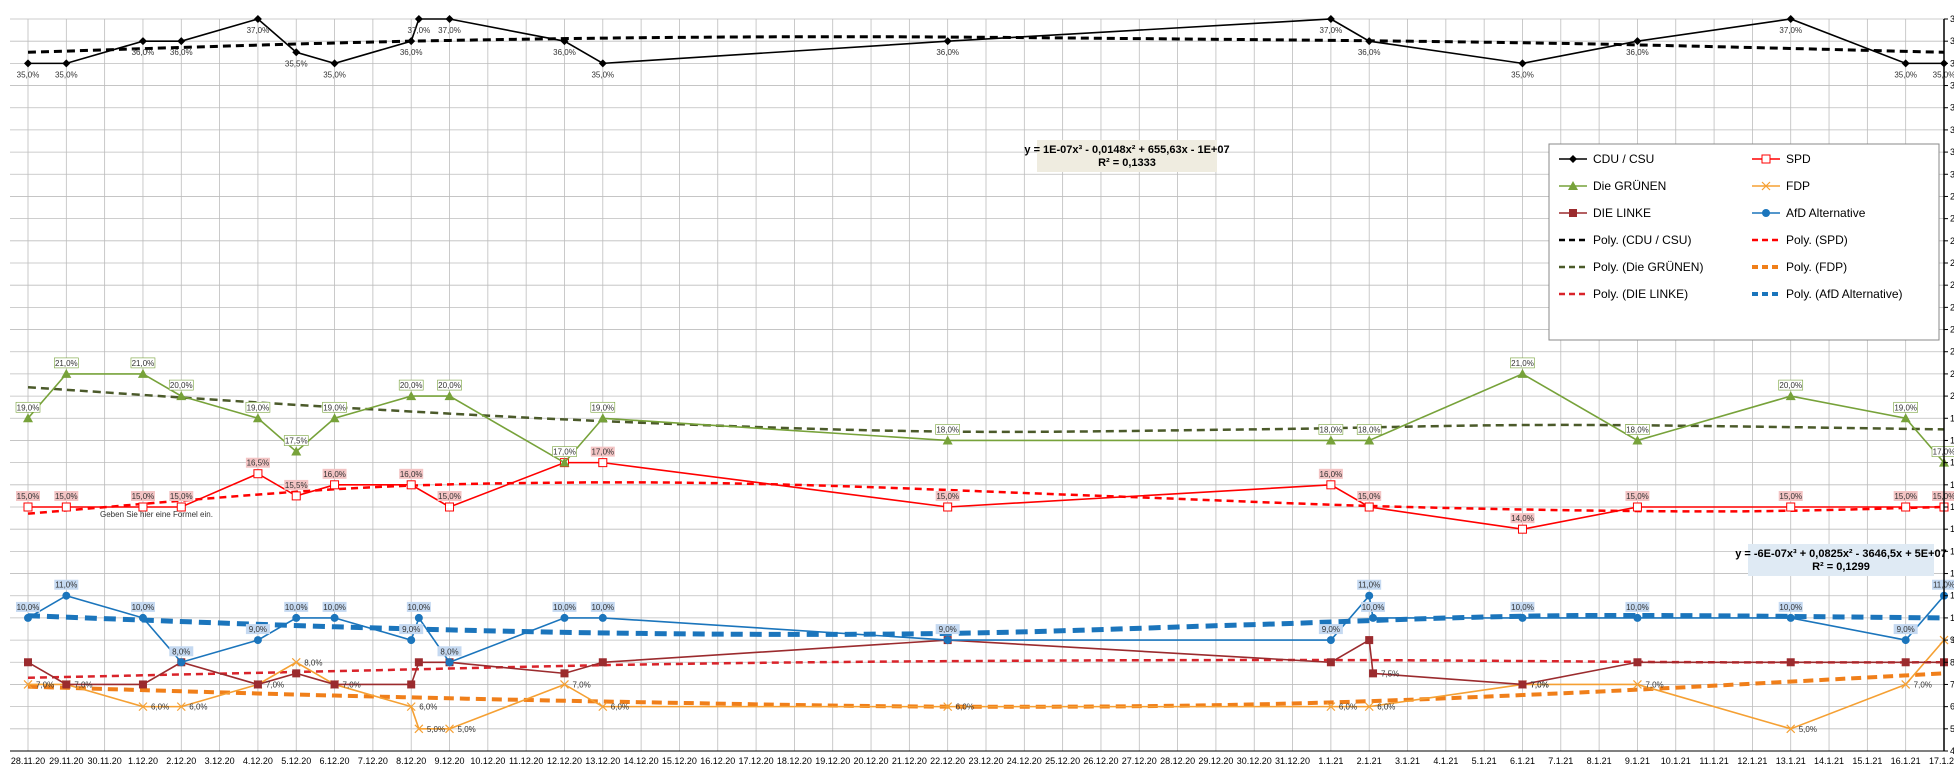 This screenshot has width=1954, height=771. Describe the element at coordinates (1484, 761) in the screenshot. I see `x-tick-label: 5.1.21` at that location.